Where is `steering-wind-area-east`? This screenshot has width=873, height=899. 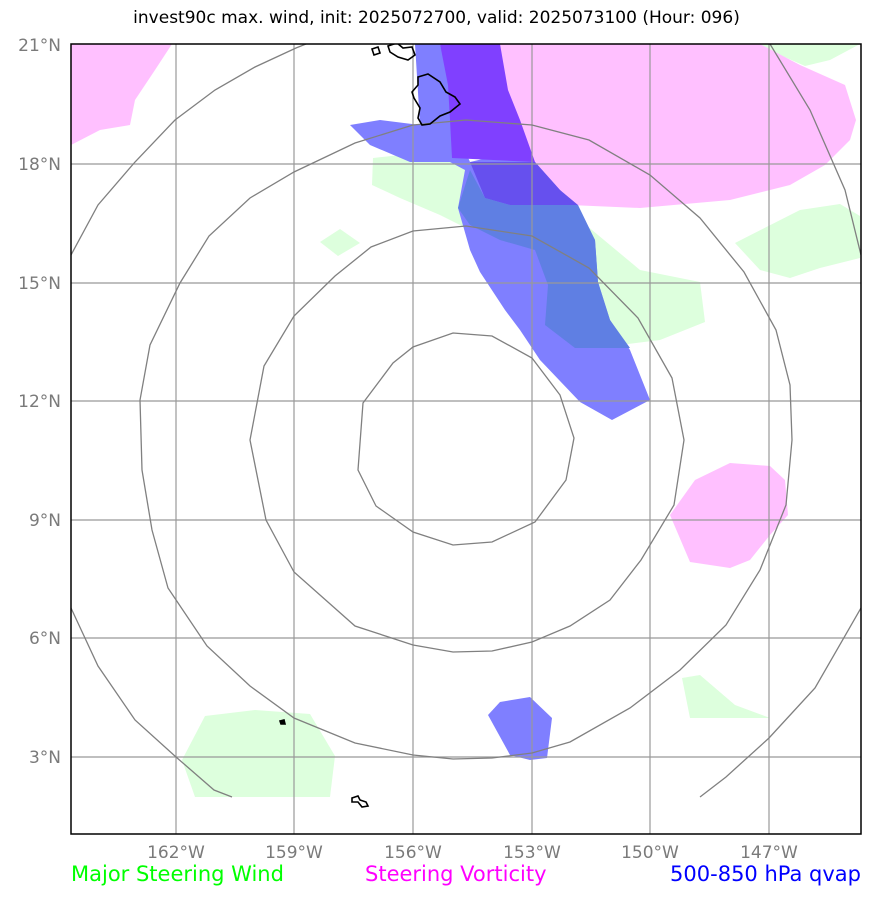 steering-wind-area-east is located at coordinates (797, 241).